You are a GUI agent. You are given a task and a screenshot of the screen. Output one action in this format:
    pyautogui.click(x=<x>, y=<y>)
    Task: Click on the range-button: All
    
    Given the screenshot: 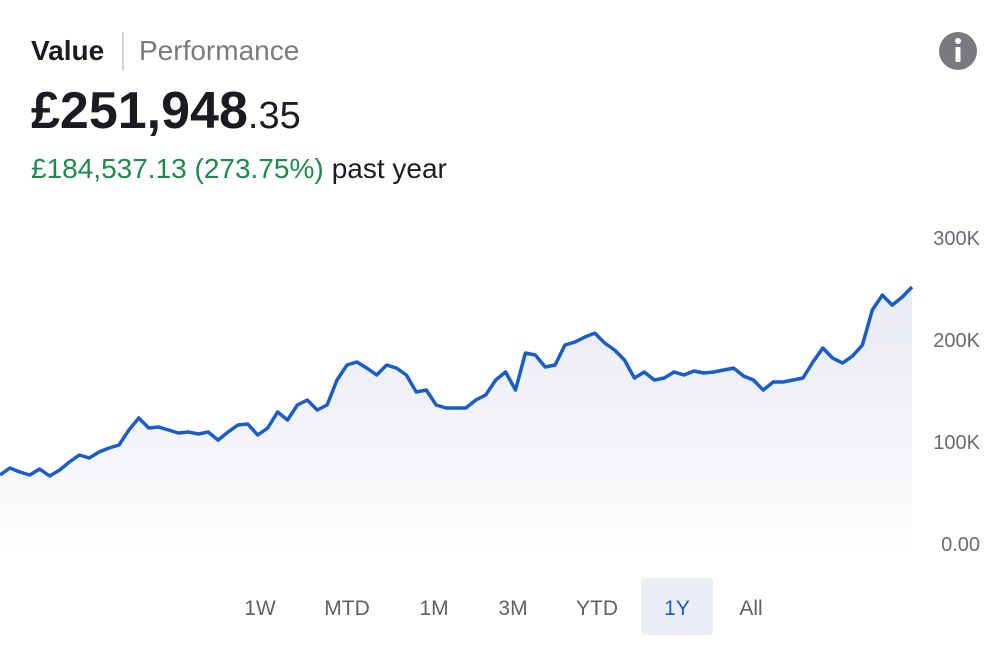 What is the action you would take?
    pyautogui.click(x=750, y=608)
    